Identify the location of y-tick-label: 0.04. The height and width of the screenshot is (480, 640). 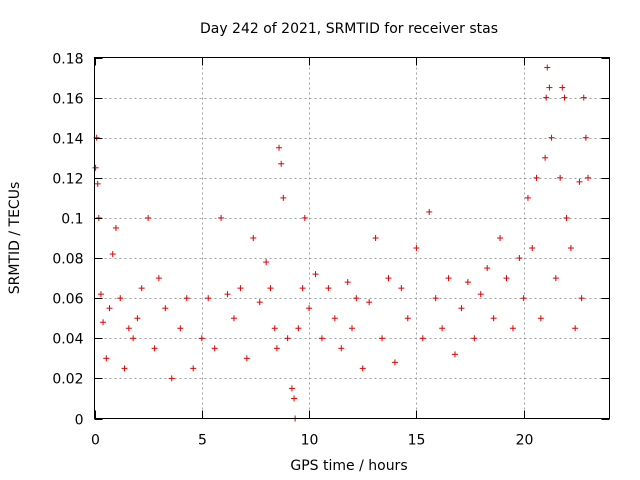
(67, 340).